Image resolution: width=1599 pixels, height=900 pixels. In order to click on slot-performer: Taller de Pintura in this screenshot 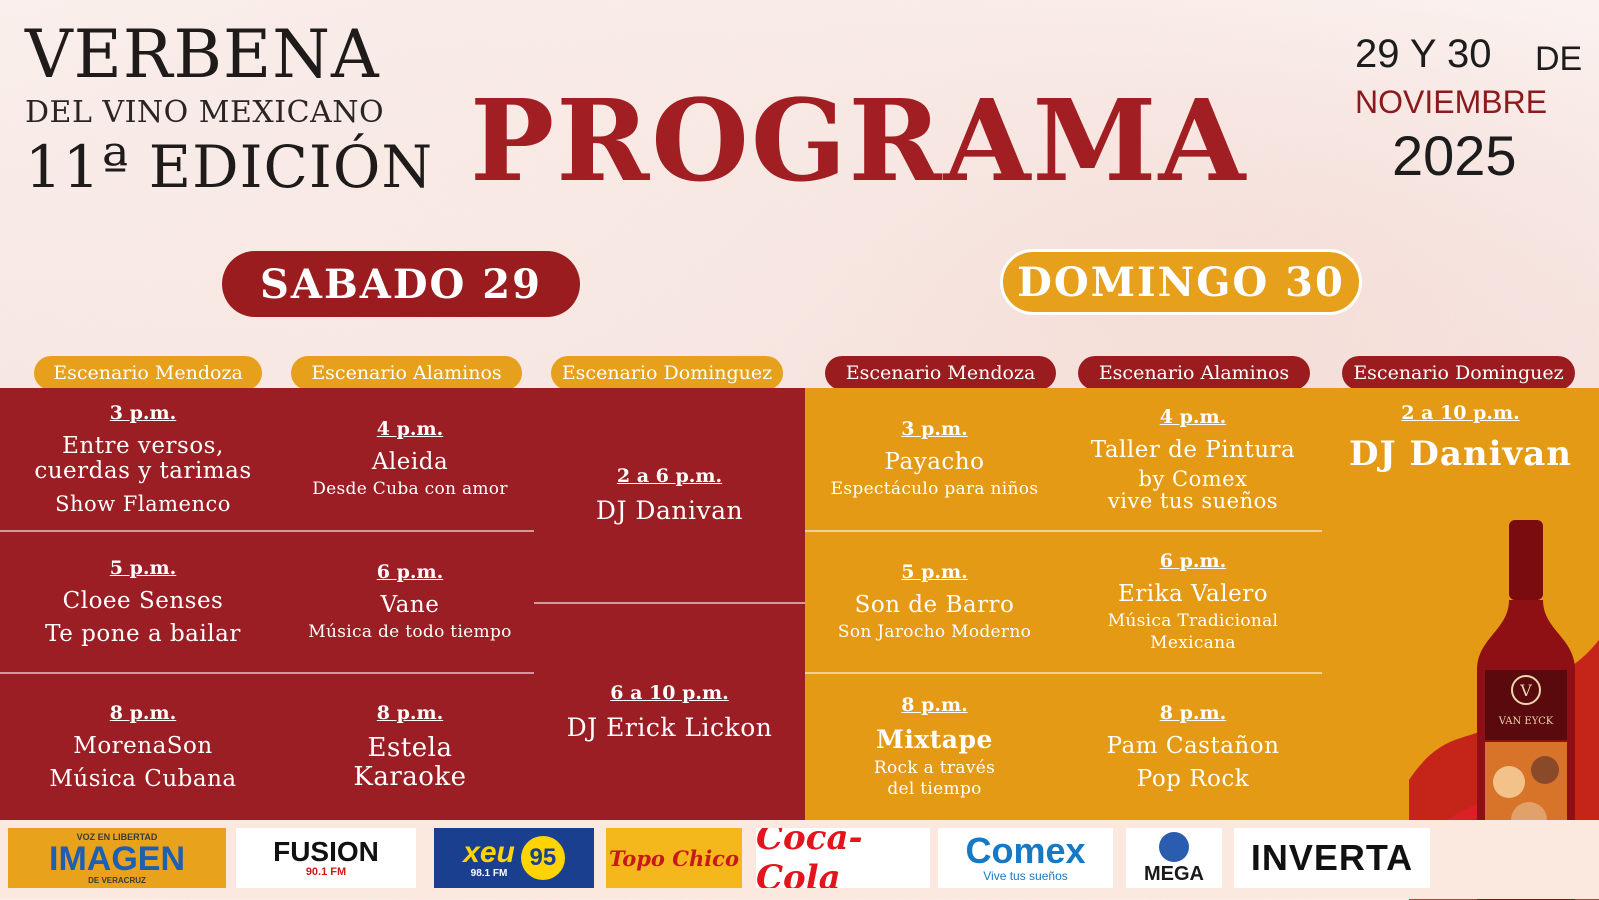, I will do `click(1193, 450)`.